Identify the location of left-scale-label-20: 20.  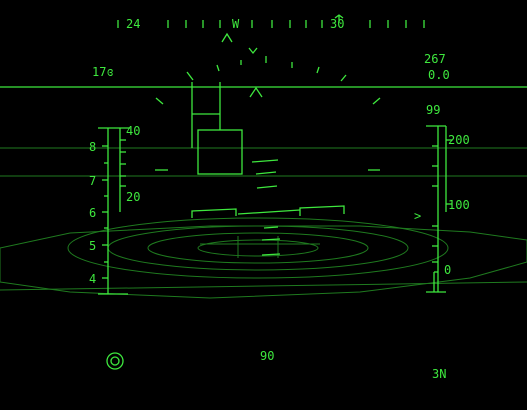
(133, 197).